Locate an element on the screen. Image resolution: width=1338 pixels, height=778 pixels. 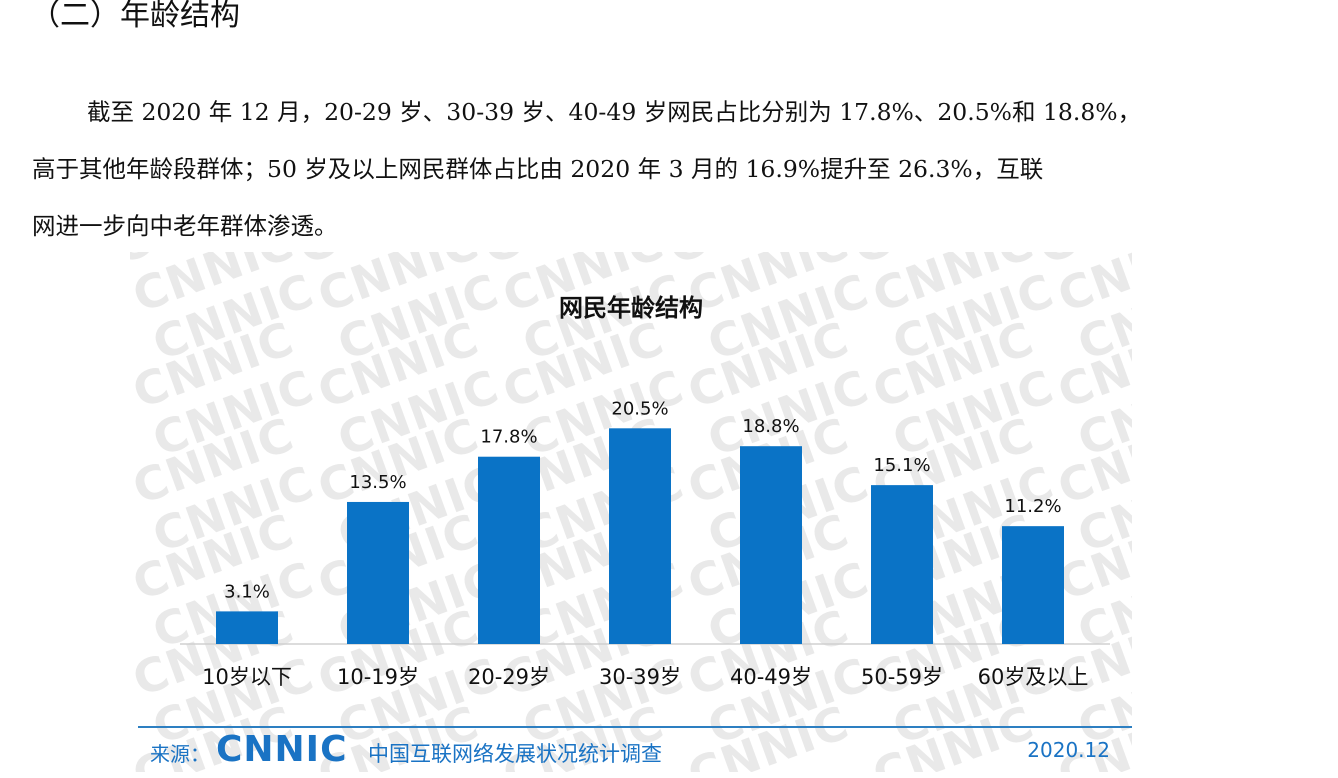
x-tick-label: 10岁以下 is located at coordinates (247, 677).